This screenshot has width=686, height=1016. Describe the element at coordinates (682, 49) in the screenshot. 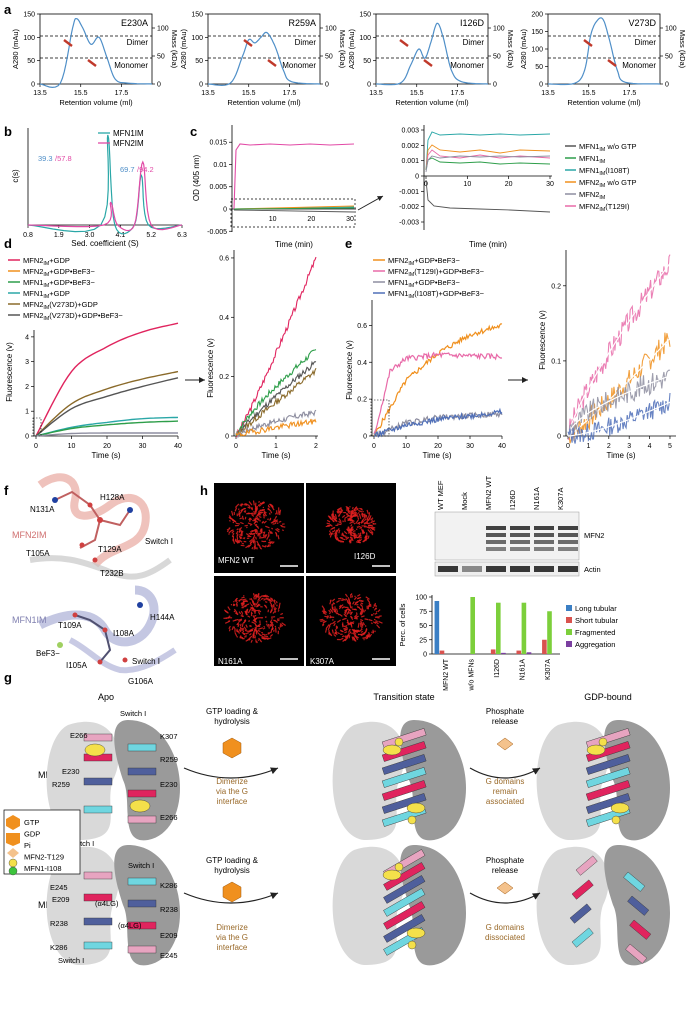

I see `y-axis-label-right: Mass (kDa)` at that location.